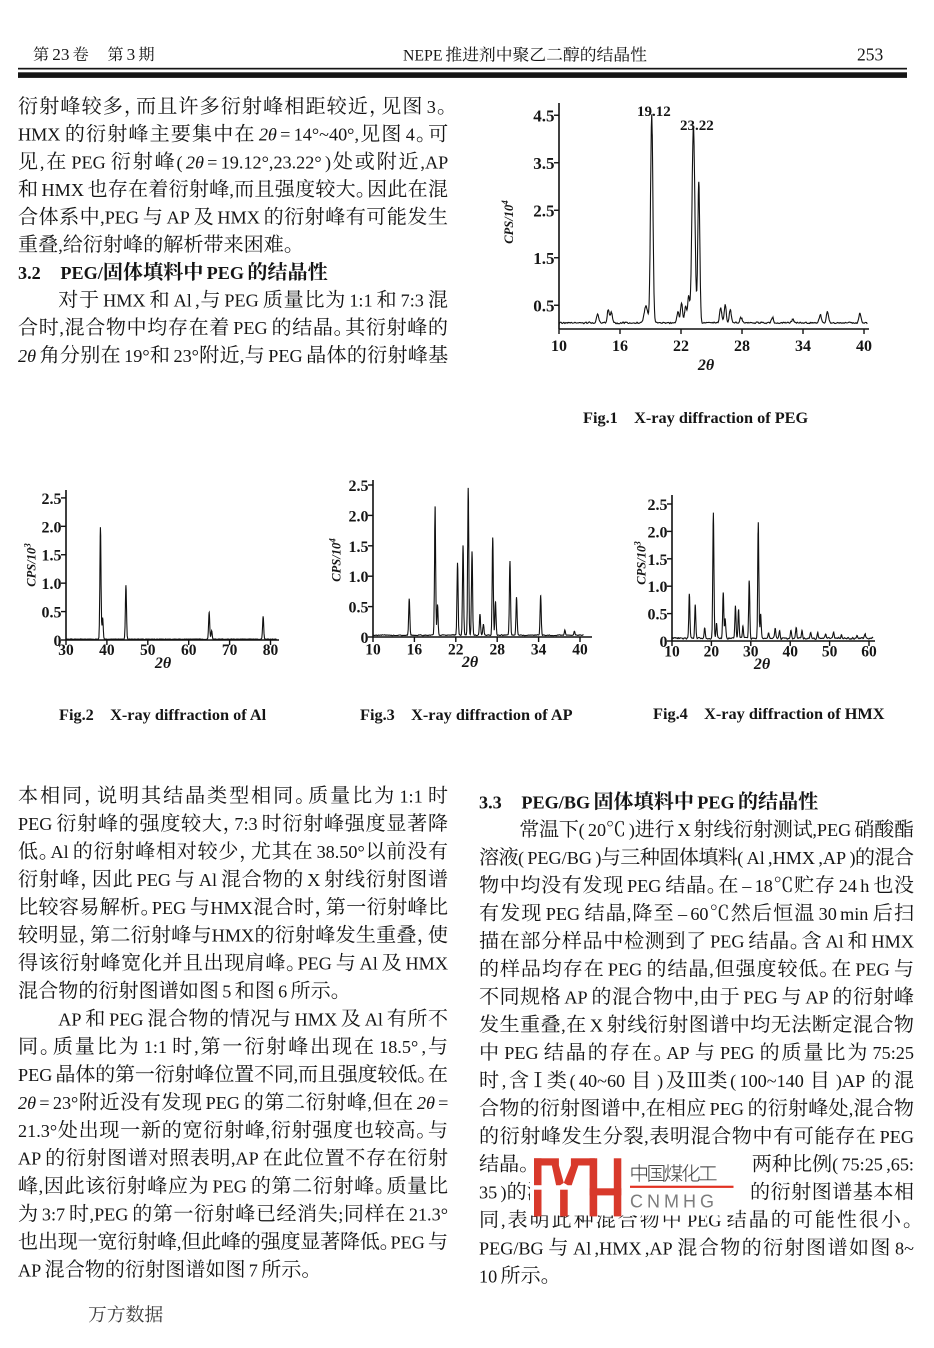 This screenshot has width=934, height=1348. I want to click on svg-text: 19°, so click(136, 356).